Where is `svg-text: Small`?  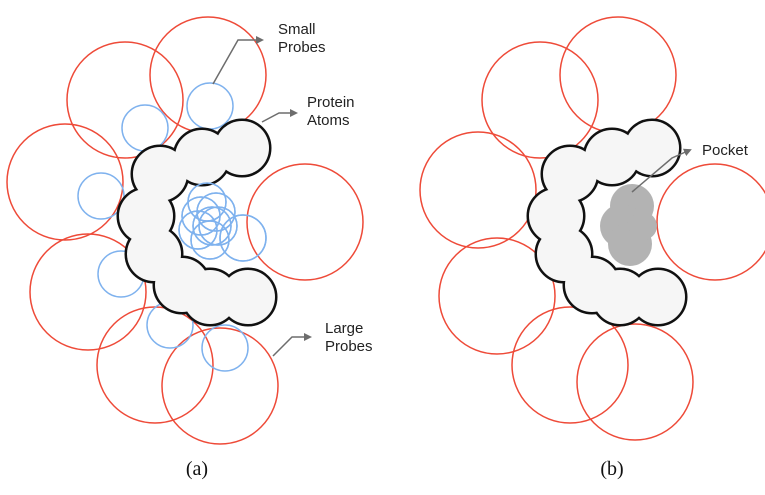 svg-text: Small is located at coordinates (297, 29).